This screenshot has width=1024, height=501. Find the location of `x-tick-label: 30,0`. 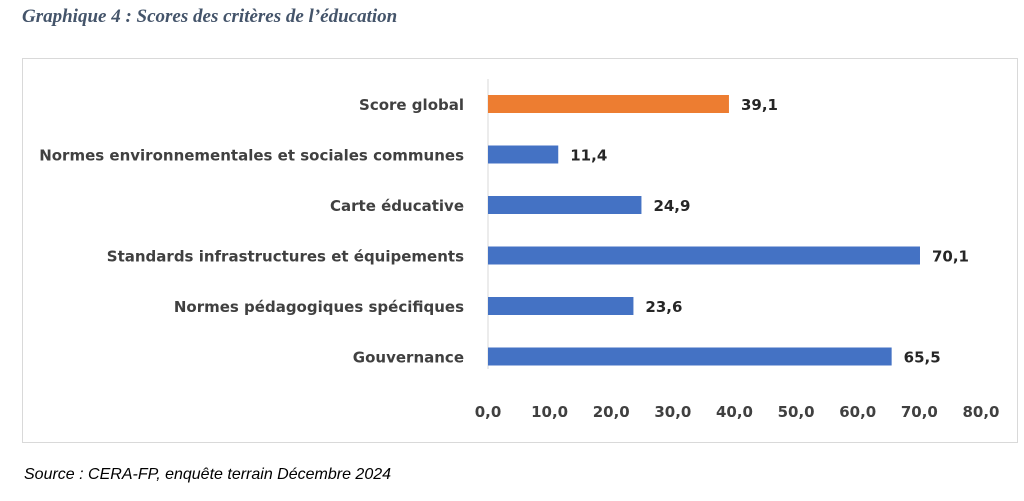

x-tick-label: 30,0 is located at coordinates (672, 412).